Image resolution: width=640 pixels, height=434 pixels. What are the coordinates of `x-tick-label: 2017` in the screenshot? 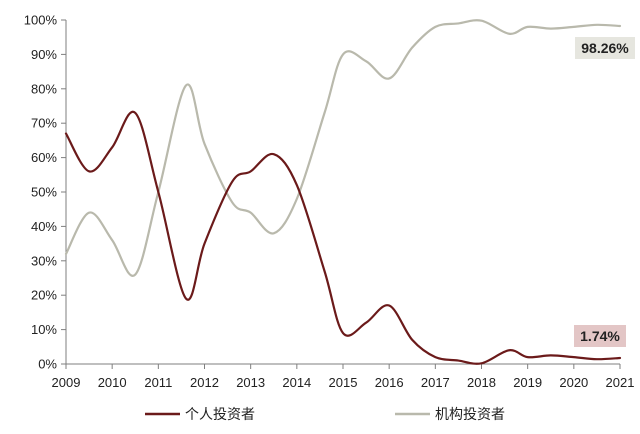 It's located at (435, 382).